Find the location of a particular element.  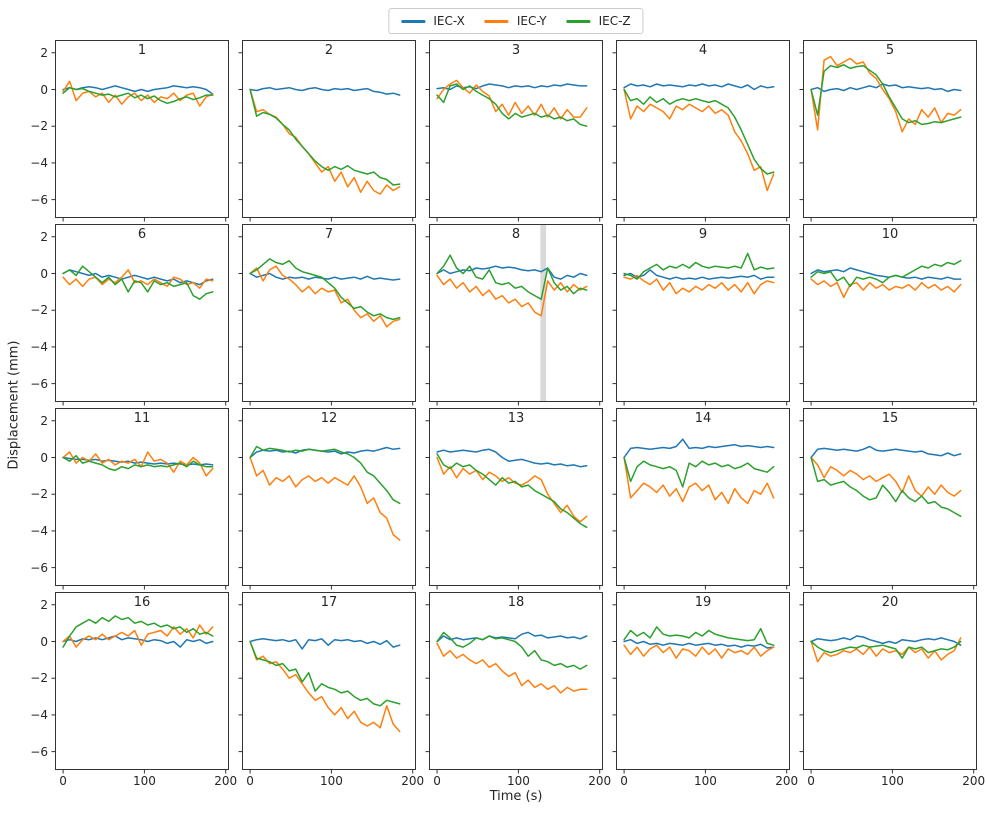

legend-line-swatch-iec-z is located at coordinates (578, 21).